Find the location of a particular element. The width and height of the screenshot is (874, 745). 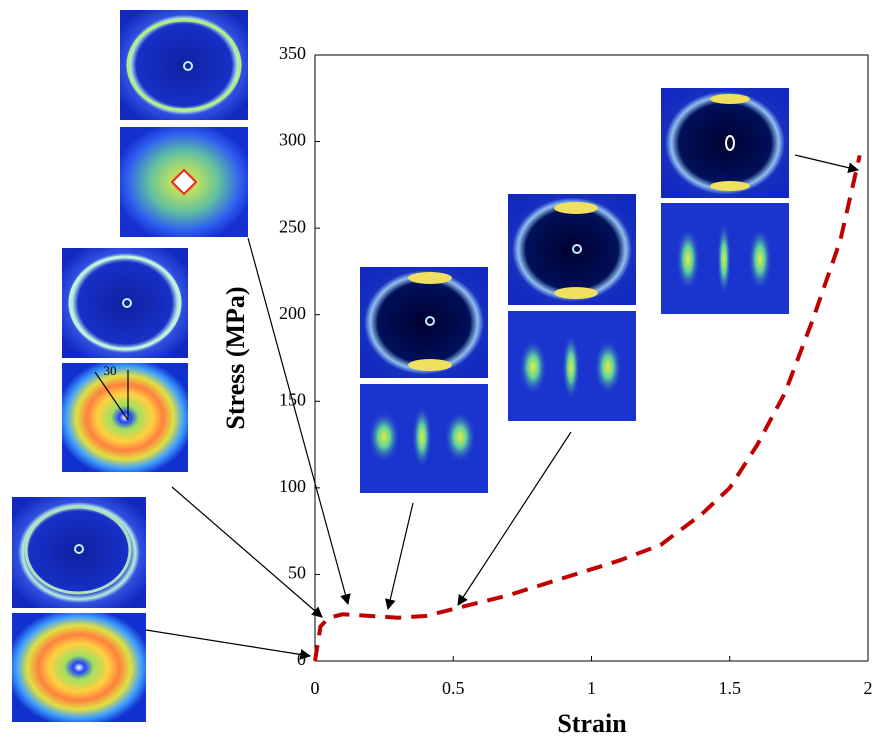

angle-line is located at coordinates (111, 396).